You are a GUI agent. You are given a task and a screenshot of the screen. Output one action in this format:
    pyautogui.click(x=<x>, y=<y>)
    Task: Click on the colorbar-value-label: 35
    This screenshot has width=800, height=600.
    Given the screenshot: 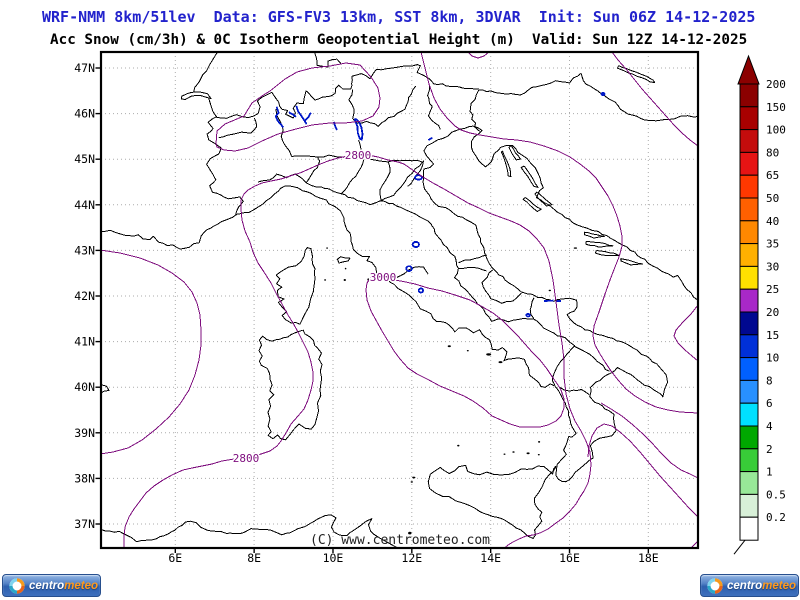 What is the action you would take?
    pyautogui.click(x=772, y=244)
    